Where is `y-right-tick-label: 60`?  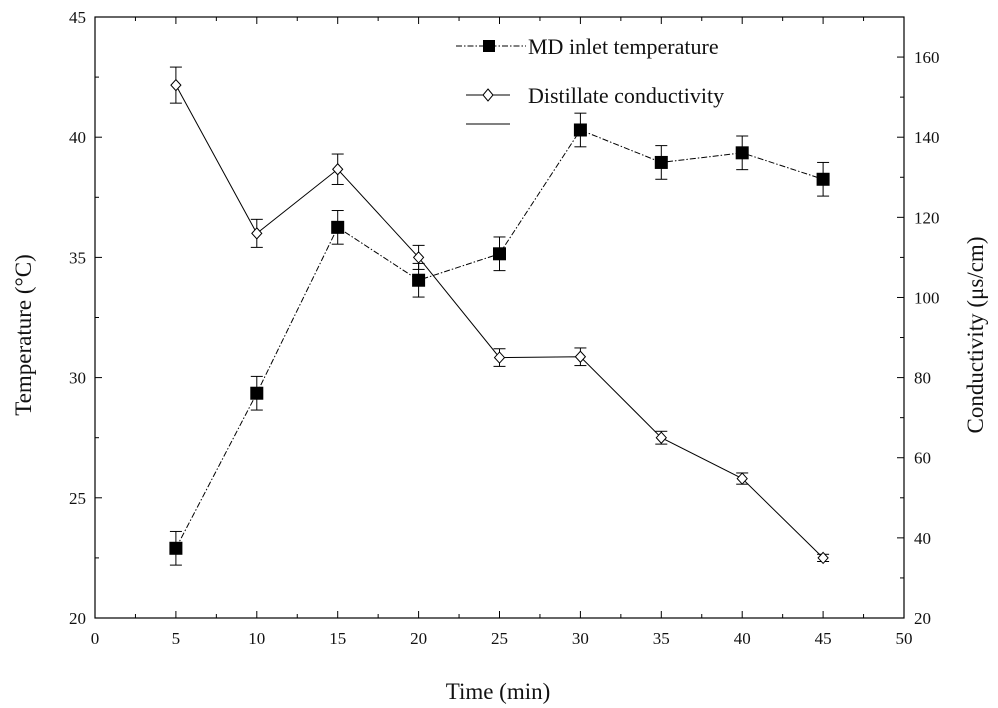
y-right-tick-label: 60 is located at coordinates (922, 458).